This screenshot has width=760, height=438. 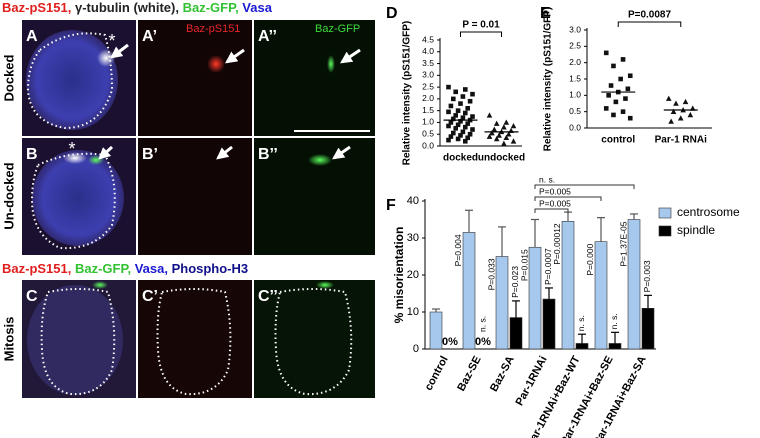 What do you see at coordinates (532, 381) in the screenshot?
I see `x-tick-label: Par-1RNAi` at bounding box center [532, 381].